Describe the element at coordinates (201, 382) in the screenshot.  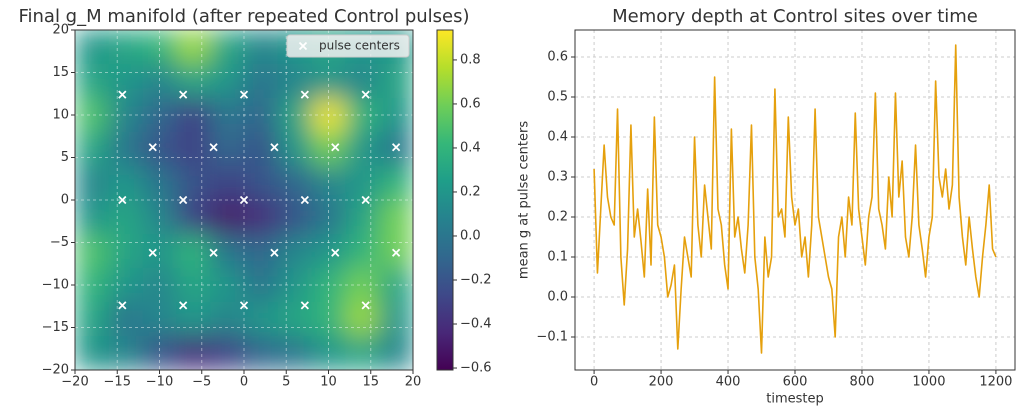
I see `x-tick-label: −5` at that location.